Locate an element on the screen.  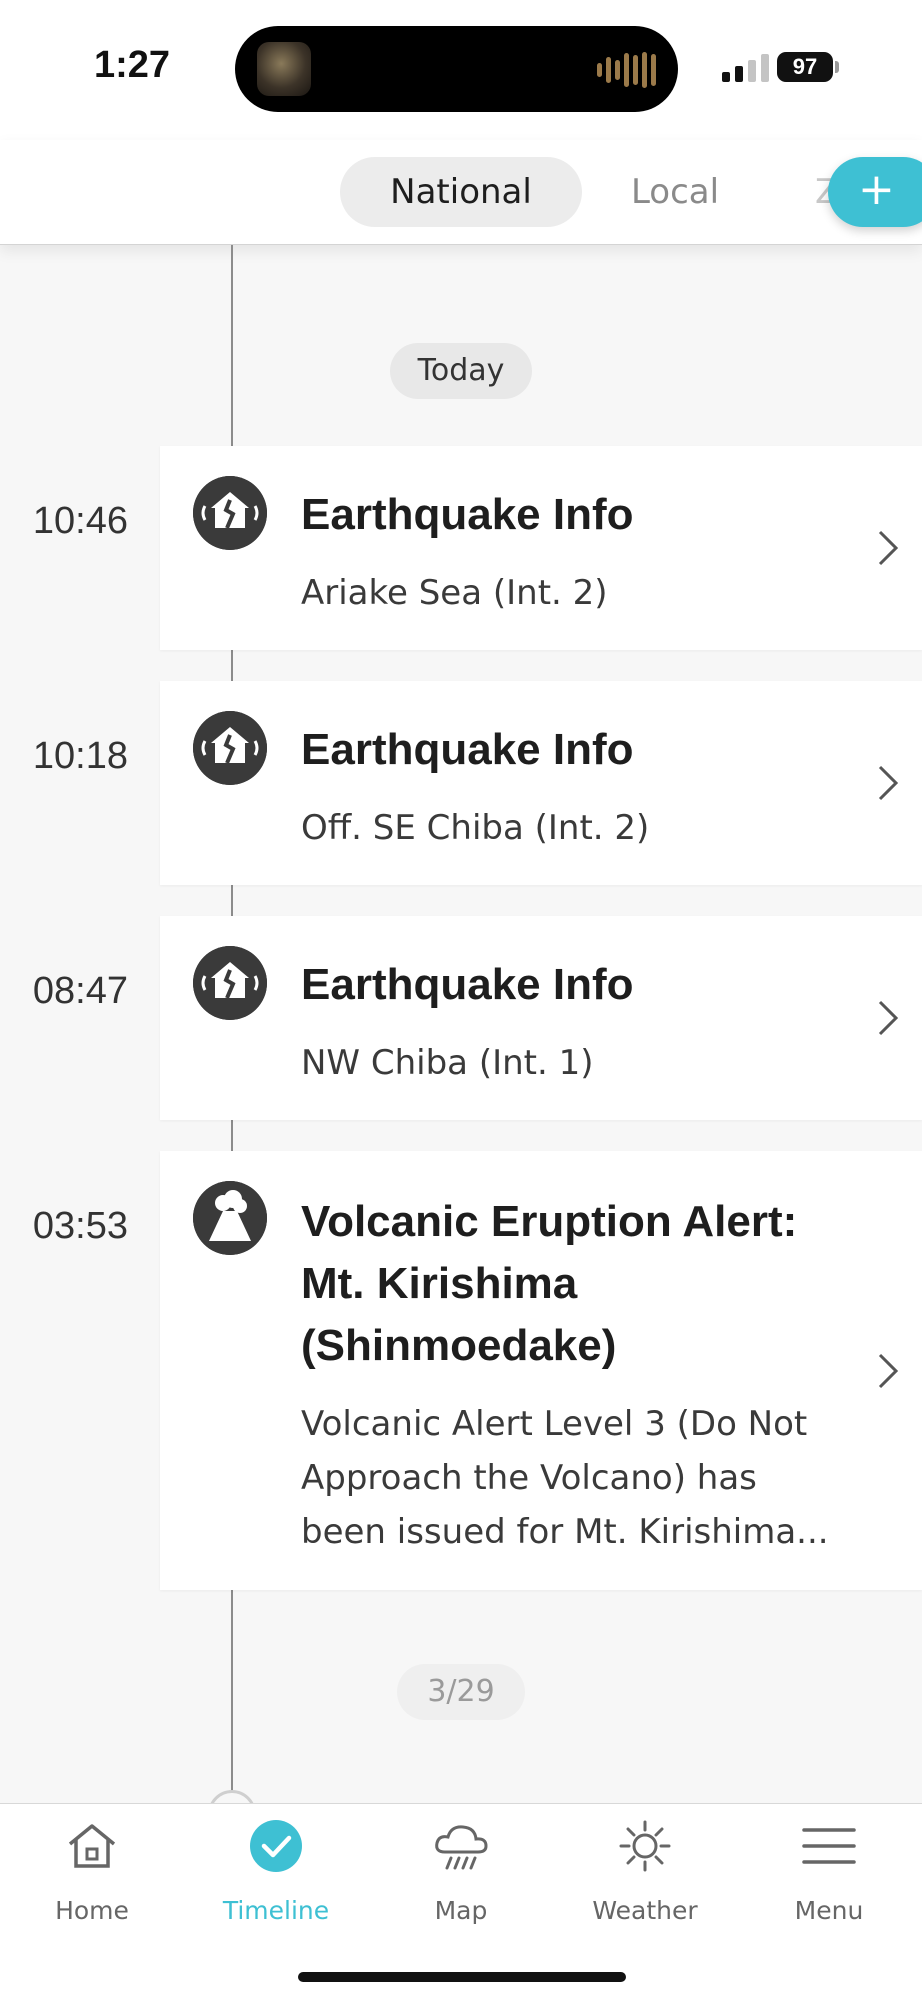
nav-menu: Menu is located at coordinates (829, 1874).